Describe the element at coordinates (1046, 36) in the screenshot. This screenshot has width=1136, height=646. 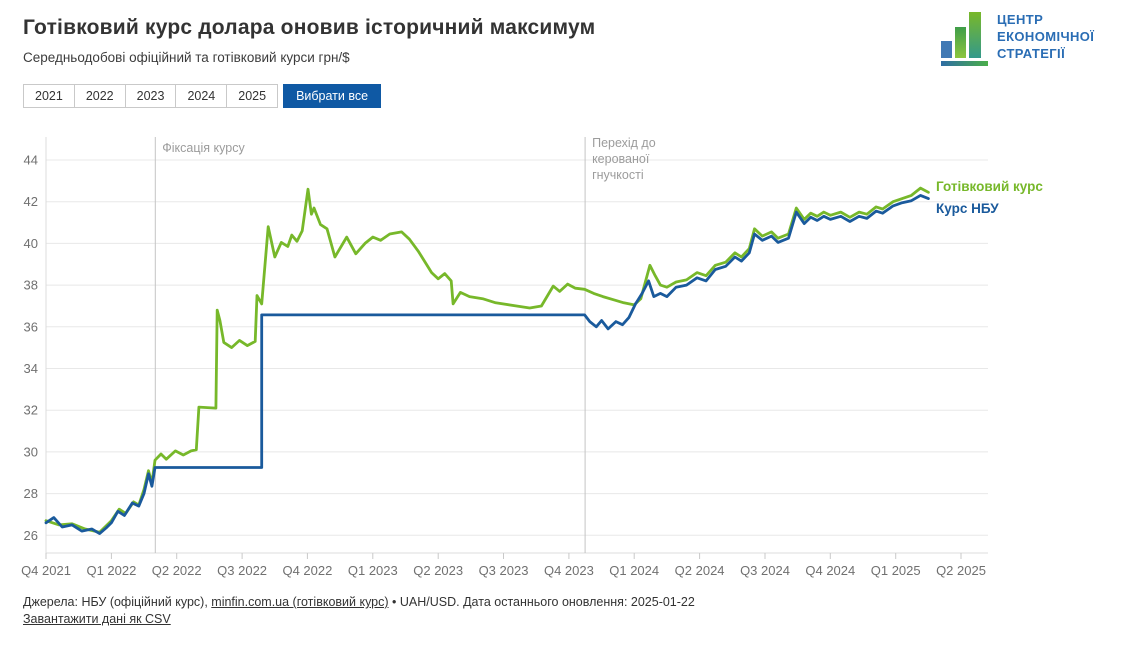
I see `logo-text: ЦЕНТР ЕКОНОМІЧНОЇ СТРАТЕГІЇ` at that location.